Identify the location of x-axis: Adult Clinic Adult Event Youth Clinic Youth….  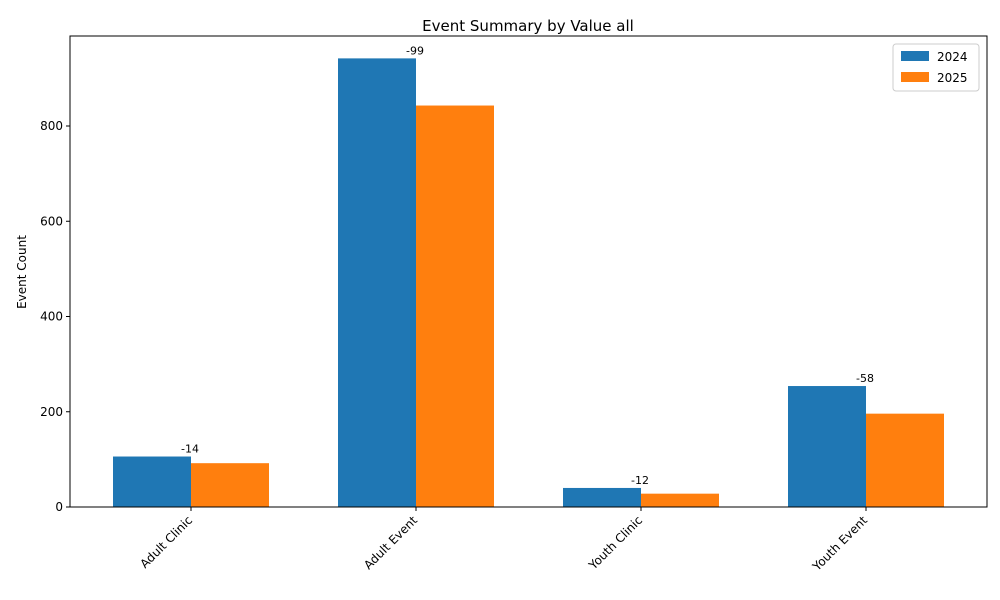
(503, 540).